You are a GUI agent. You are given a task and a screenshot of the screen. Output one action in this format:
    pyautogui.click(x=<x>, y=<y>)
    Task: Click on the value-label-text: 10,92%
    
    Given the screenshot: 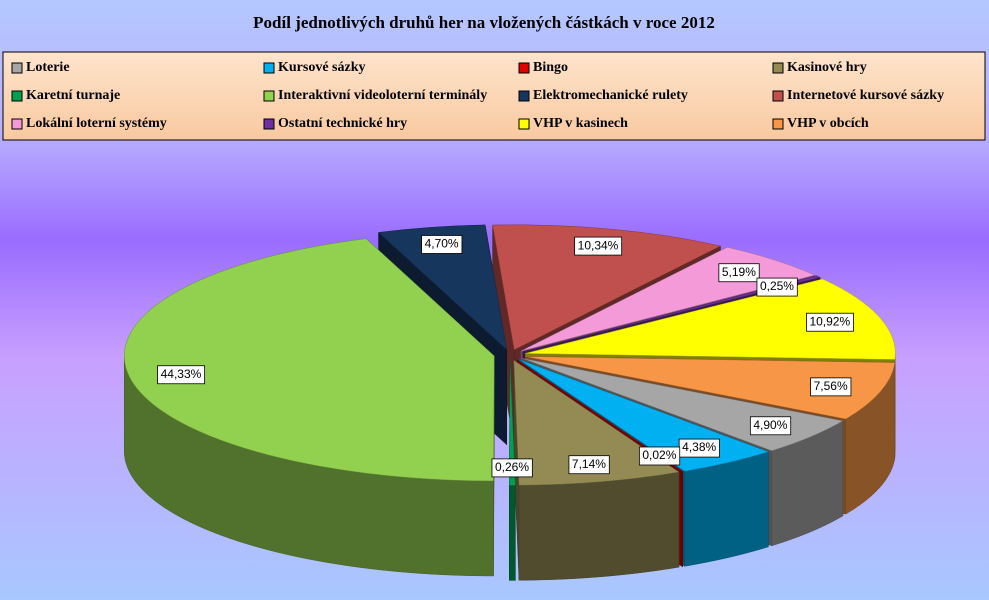 What is the action you would take?
    pyautogui.click(x=829, y=321)
    